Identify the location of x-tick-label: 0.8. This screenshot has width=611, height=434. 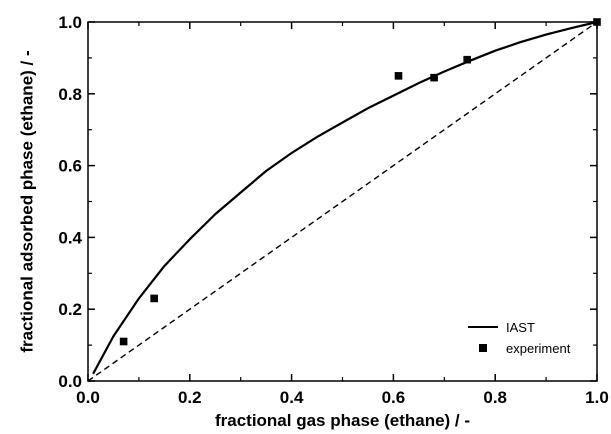
(495, 397).